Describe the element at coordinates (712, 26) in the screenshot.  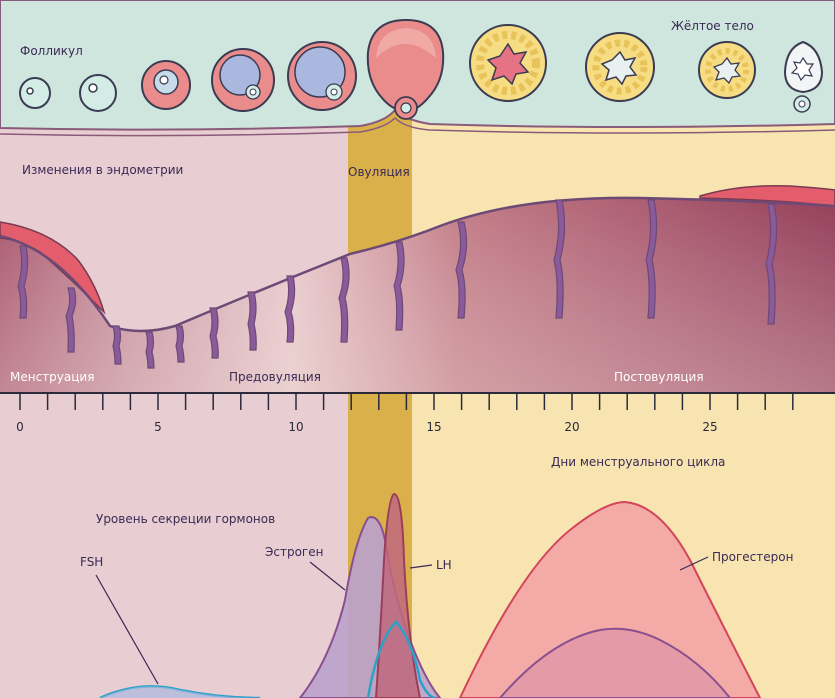
I see `label-corpus-luteum: Жёлтое тело` at that location.